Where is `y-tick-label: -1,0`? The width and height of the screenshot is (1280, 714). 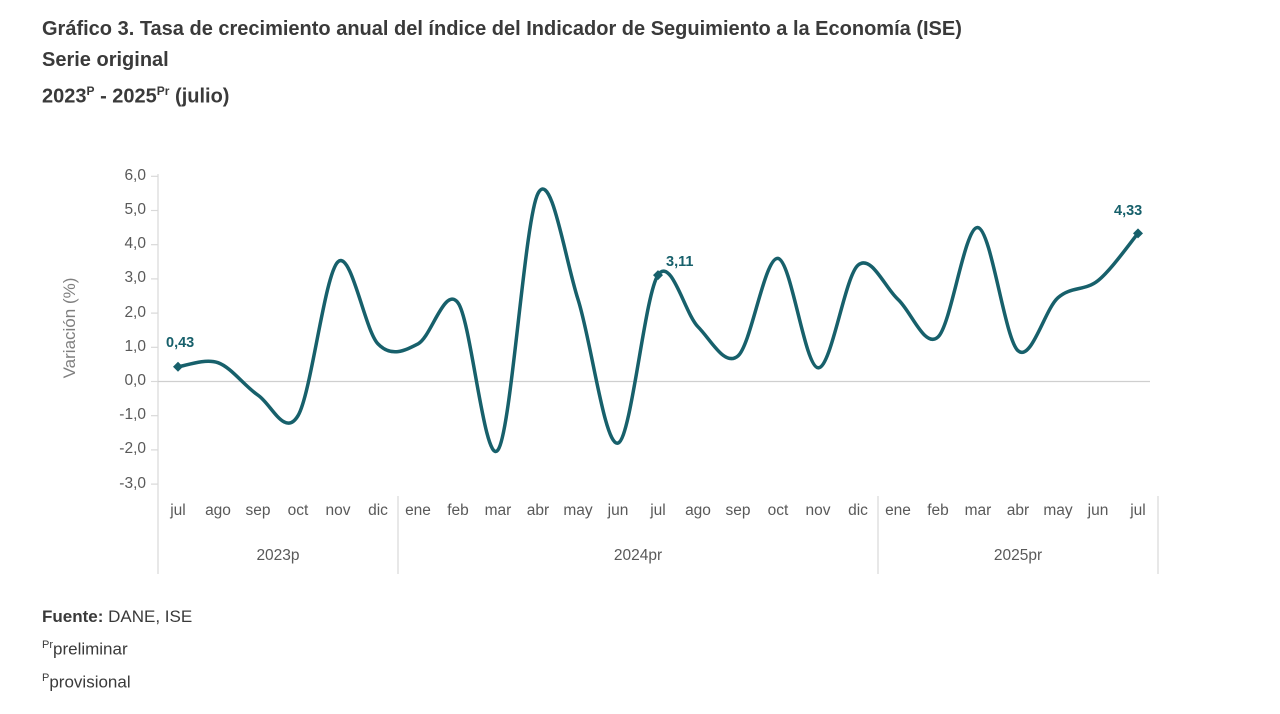
y-tick-label: -1,0 is located at coordinates (132, 415).